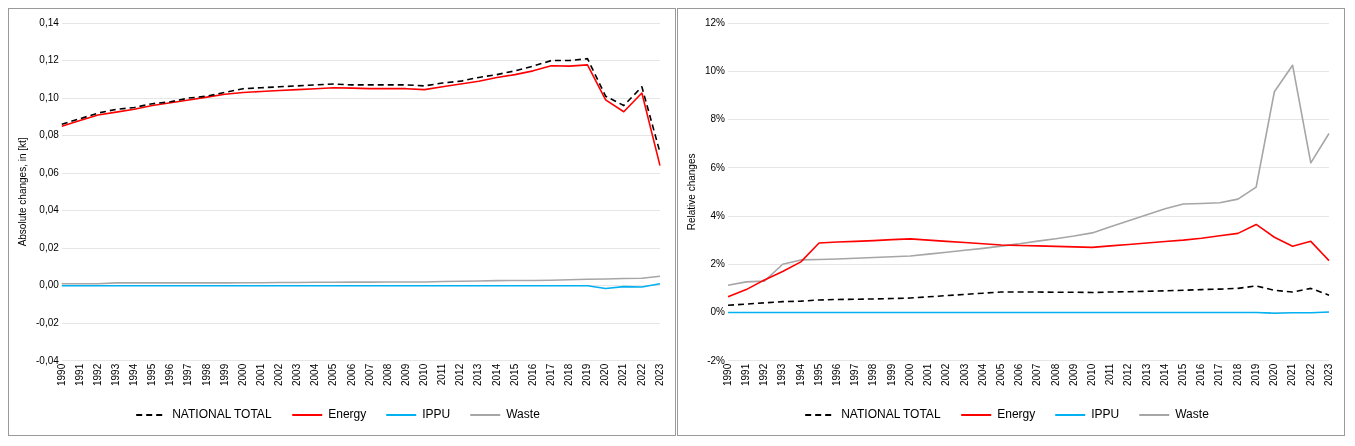 The width and height of the screenshot is (1355, 446). I want to click on y-tick-label: 0,10, so click(49, 97).